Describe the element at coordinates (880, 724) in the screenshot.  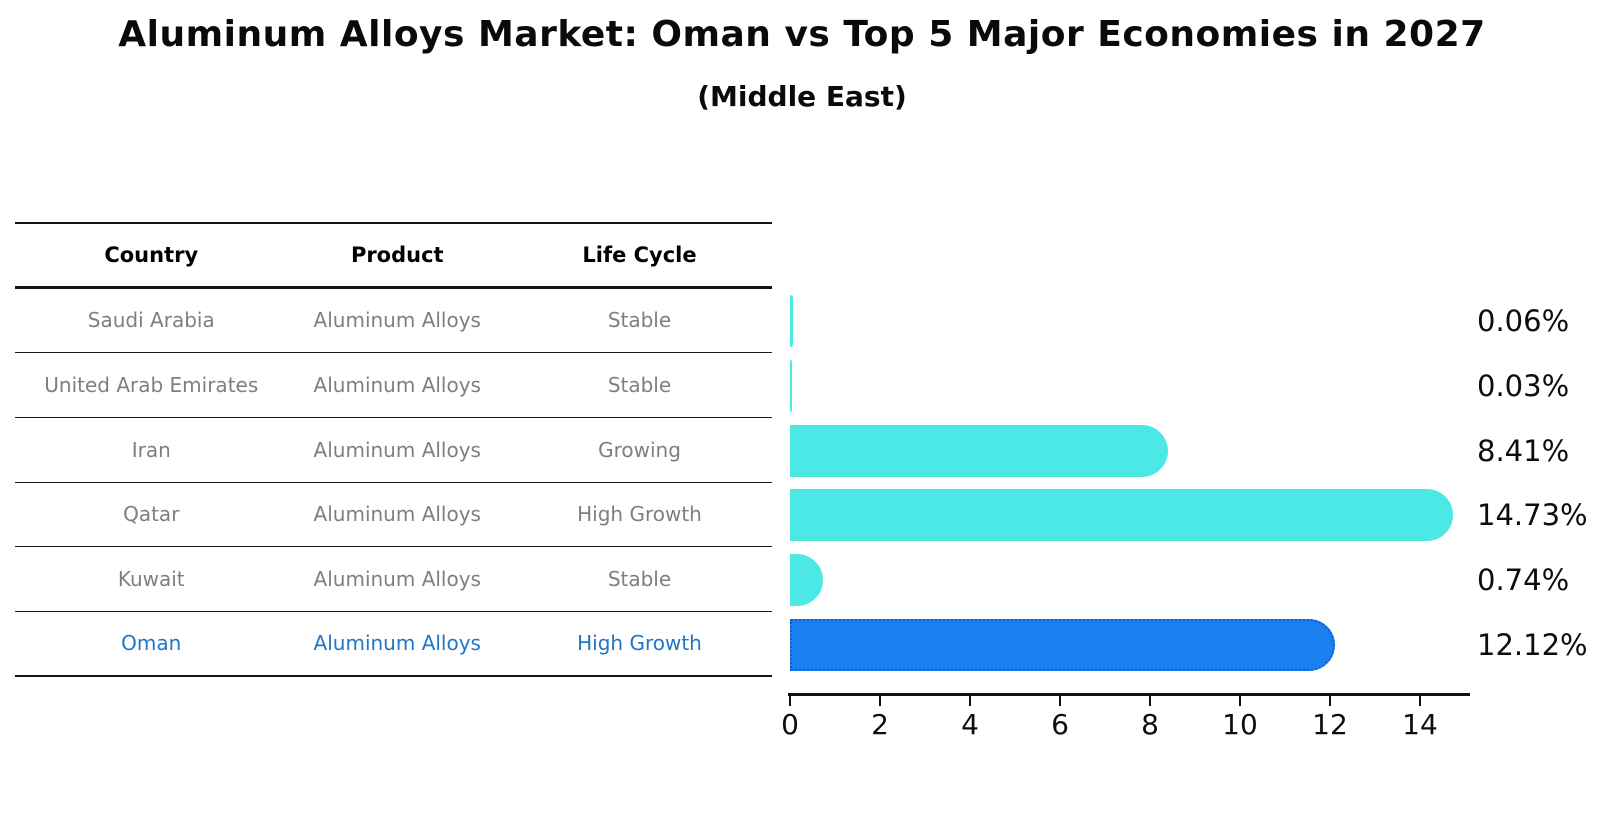
I see `x-axis-tick-label: 2` at that location.